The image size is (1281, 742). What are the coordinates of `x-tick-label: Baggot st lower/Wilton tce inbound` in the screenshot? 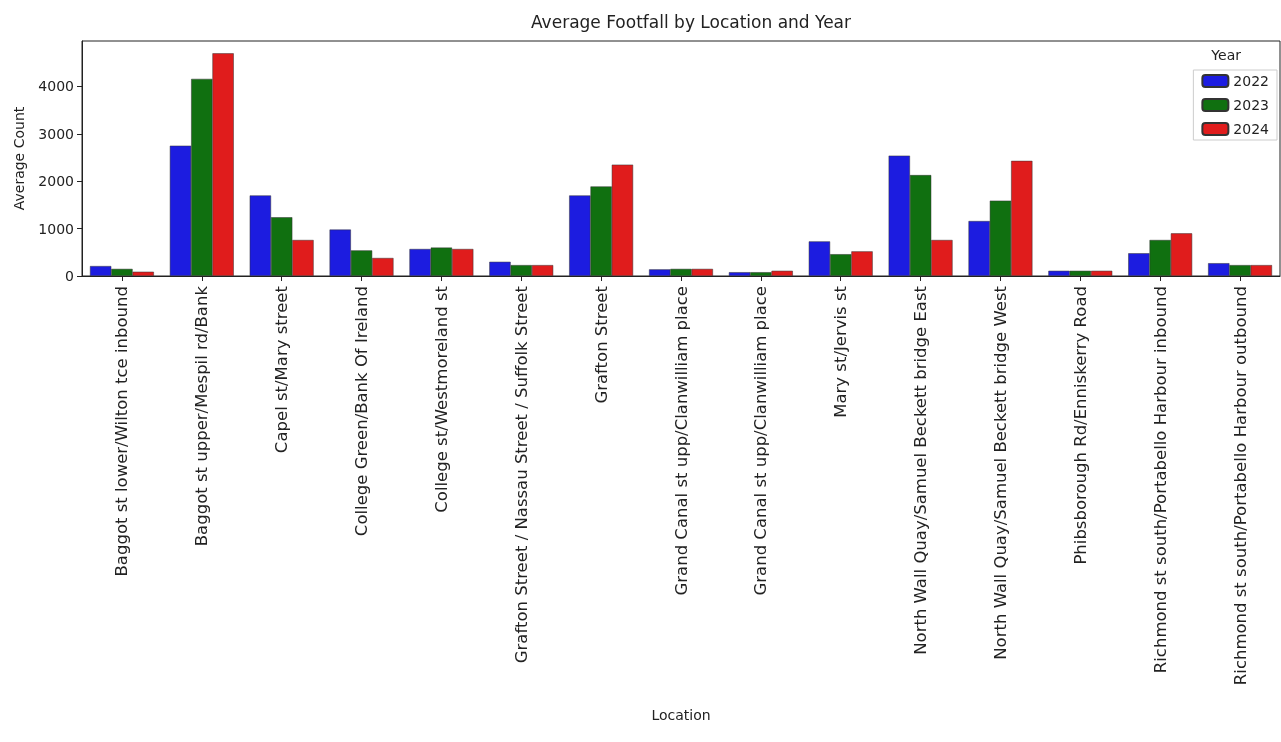 It's located at (122, 431).